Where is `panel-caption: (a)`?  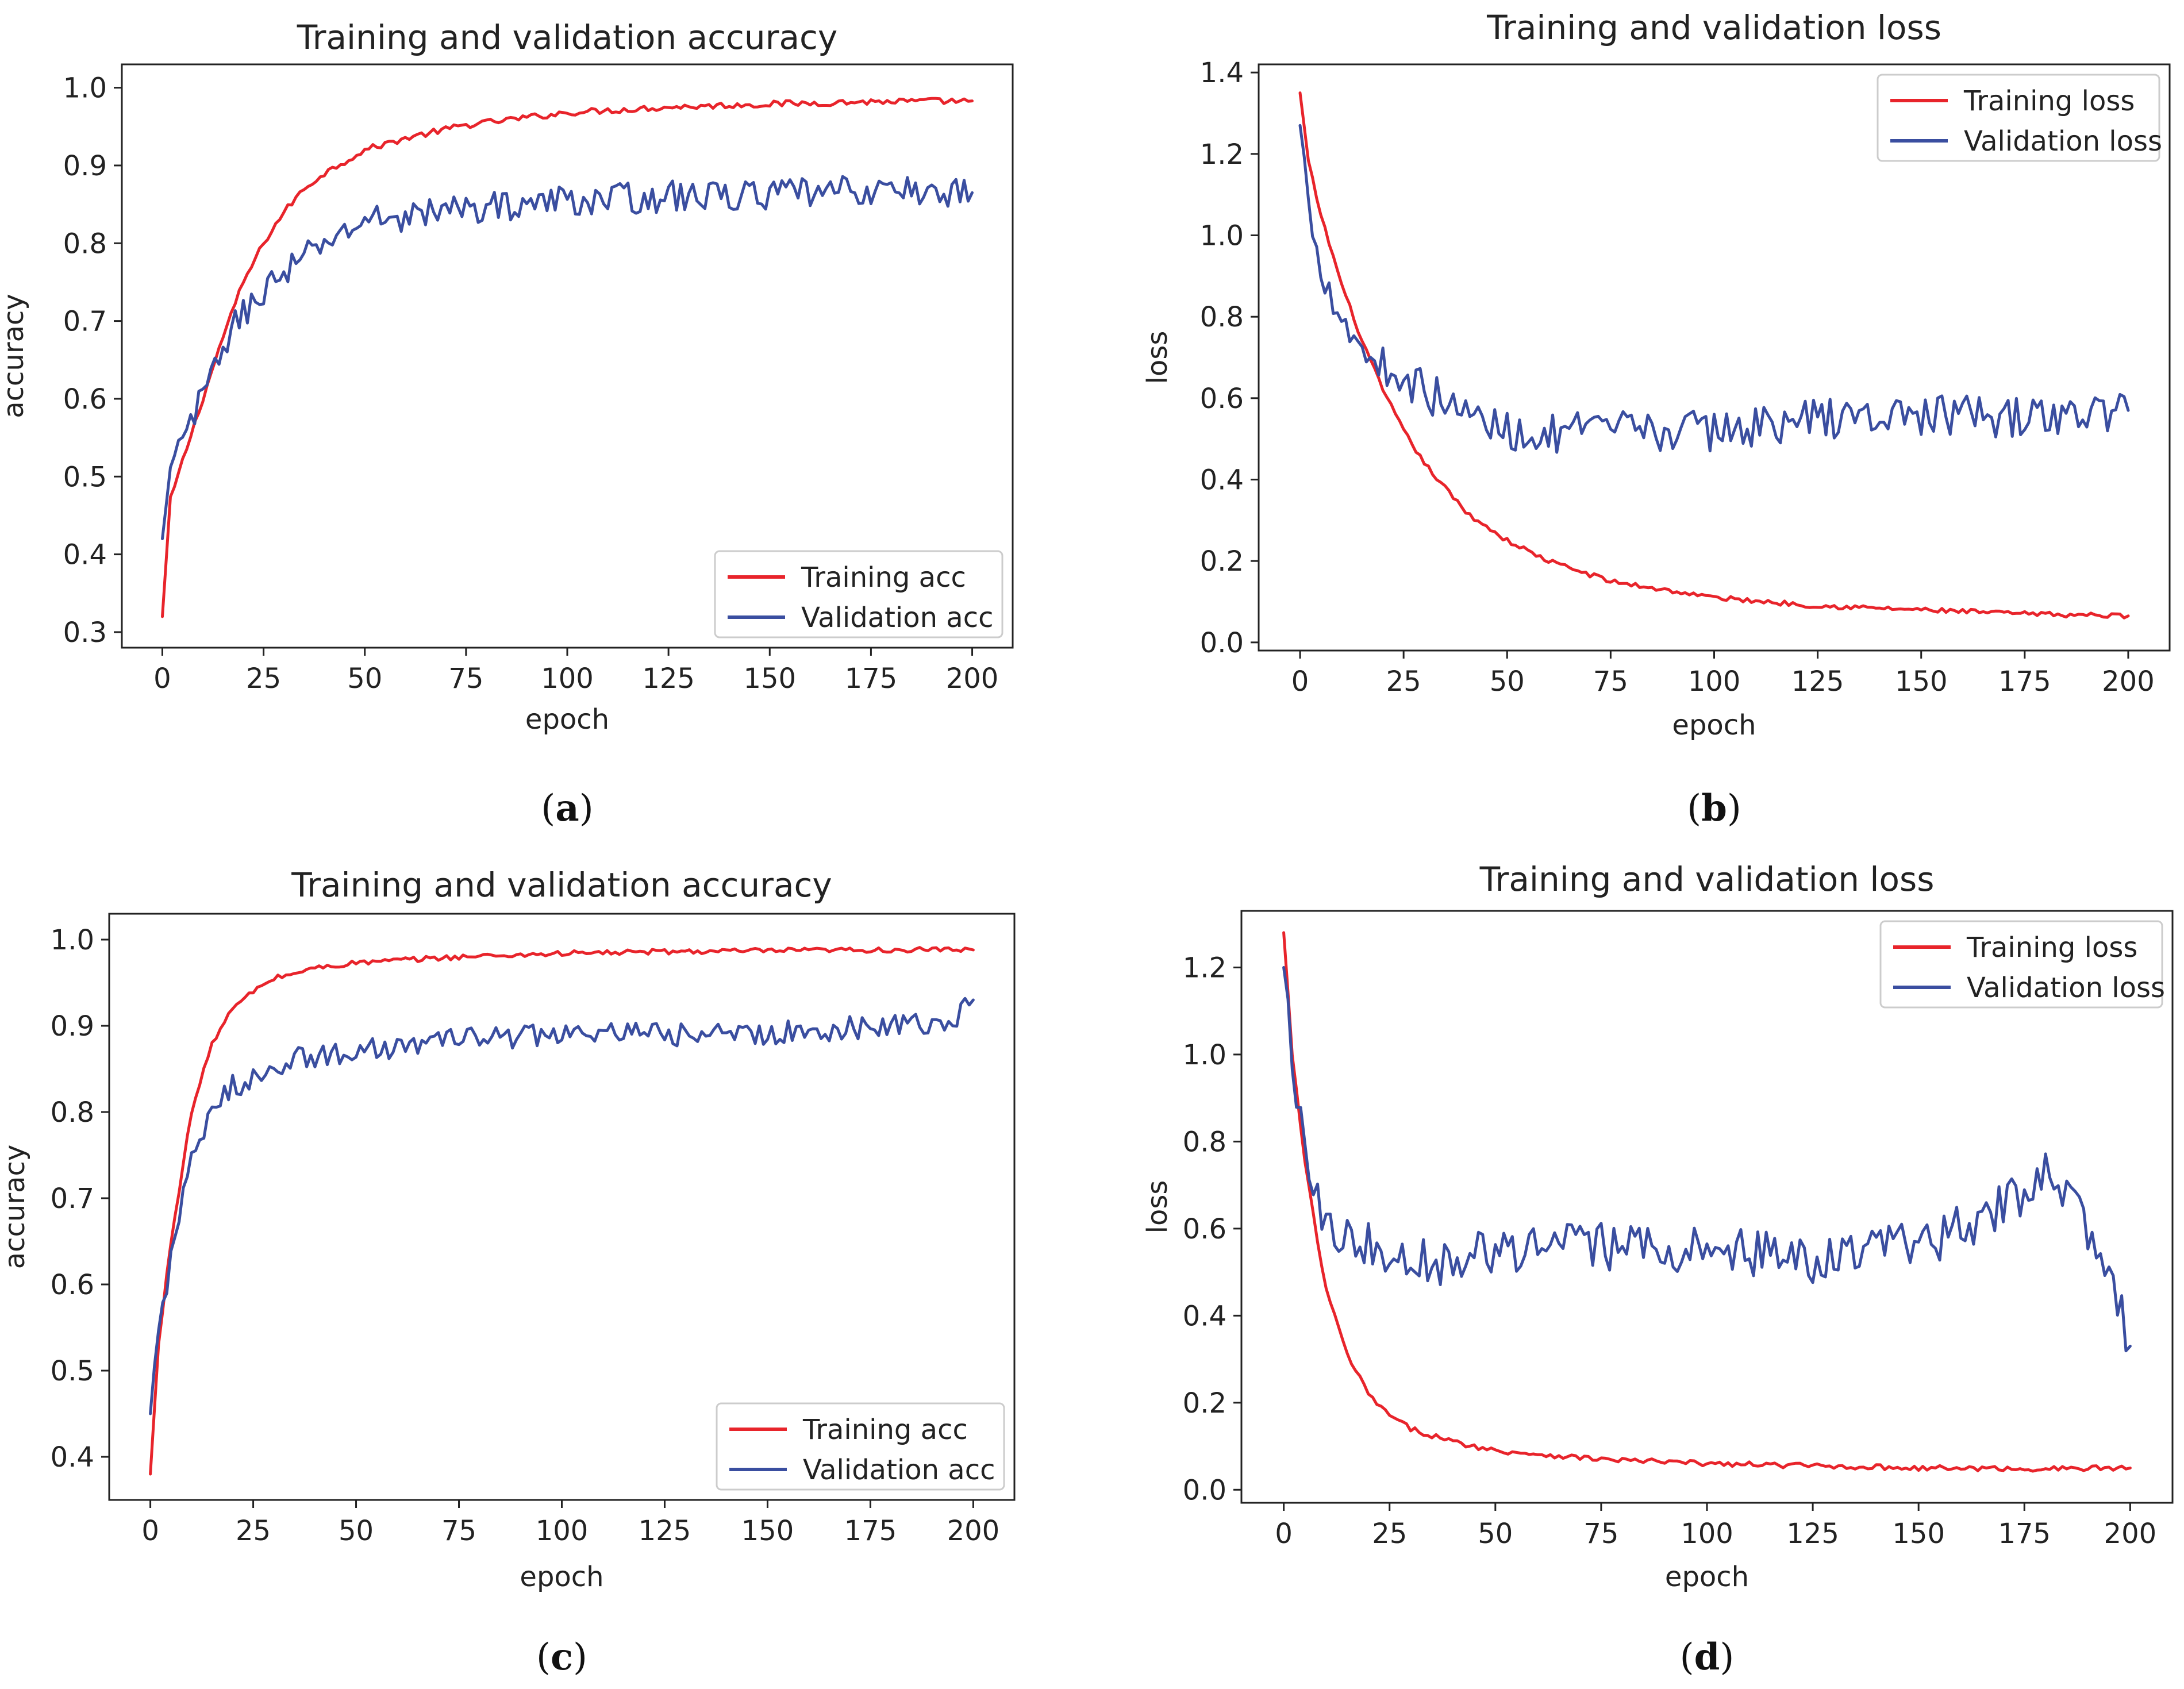 panel-caption: (a) is located at coordinates (567, 808).